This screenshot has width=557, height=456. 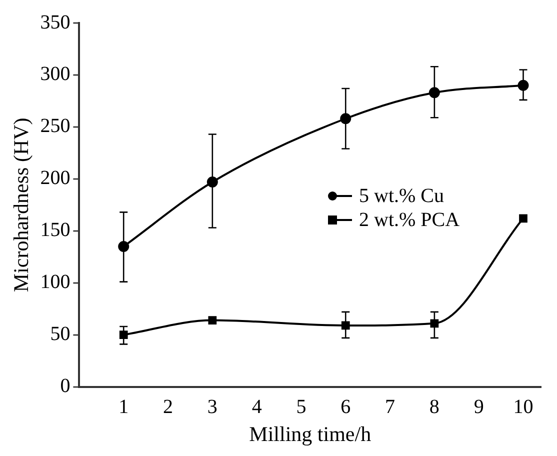 What do you see at coordinates (65, 386) in the screenshot?
I see `y-tick-label: 0` at bounding box center [65, 386].